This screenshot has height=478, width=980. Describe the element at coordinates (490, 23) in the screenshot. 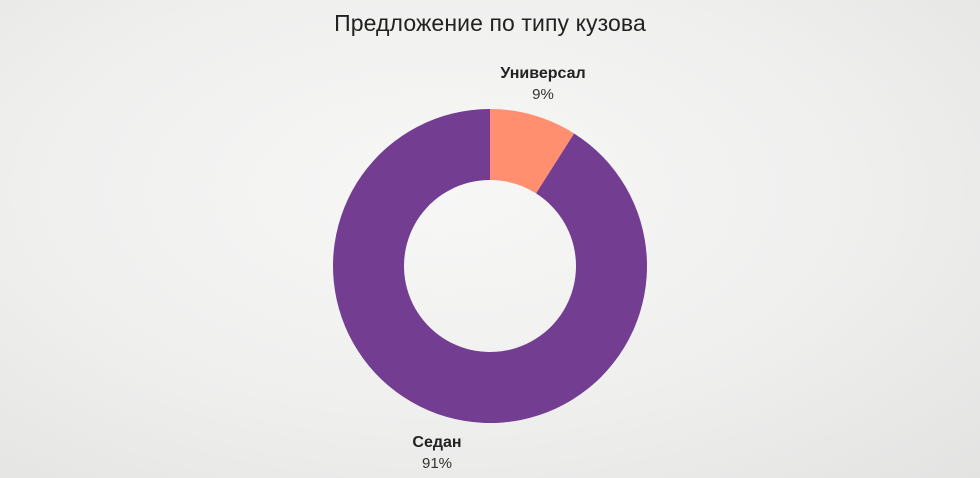

I see `chart-title: Предложение по типу кузова` at that location.